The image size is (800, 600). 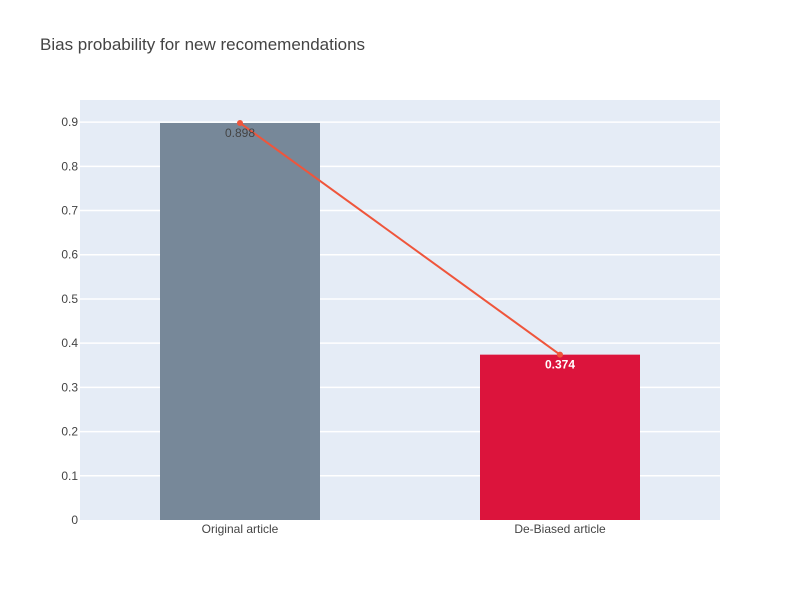 What do you see at coordinates (69, 122) in the screenshot?
I see `y-tick-label: 0.9` at bounding box center [69, 122].